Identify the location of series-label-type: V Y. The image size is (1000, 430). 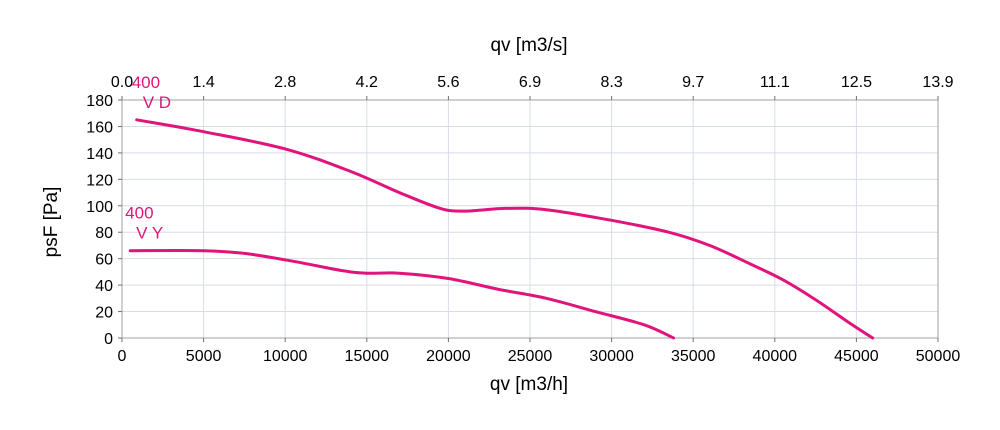
(149, 233).